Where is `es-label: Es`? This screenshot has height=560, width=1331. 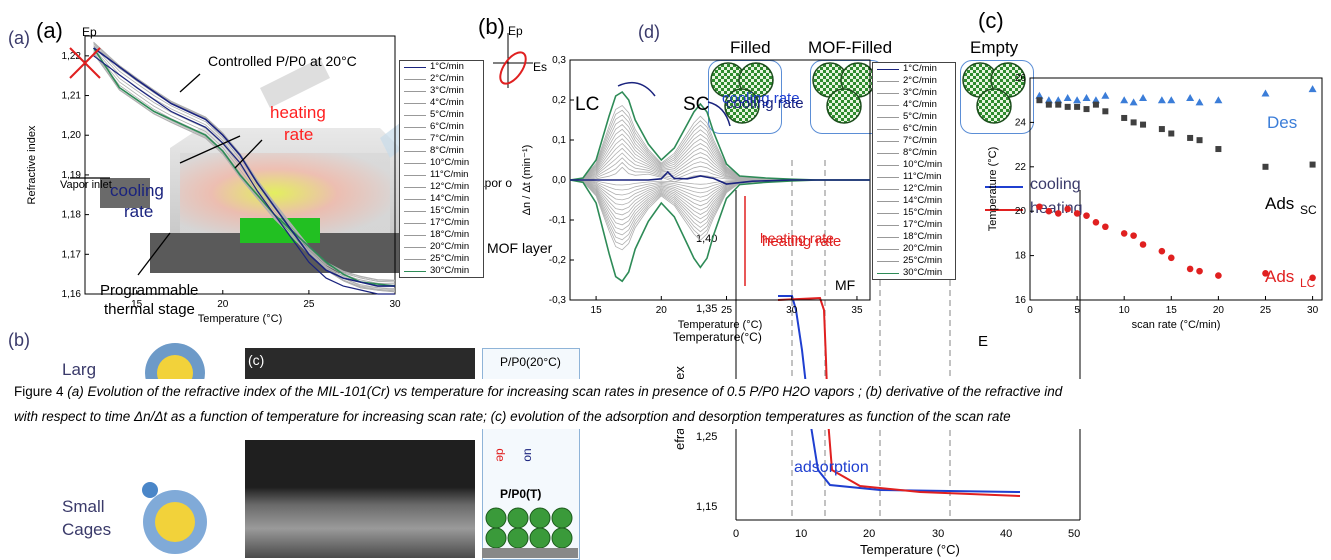
es-label: Es is located at coordinates (540, 67).